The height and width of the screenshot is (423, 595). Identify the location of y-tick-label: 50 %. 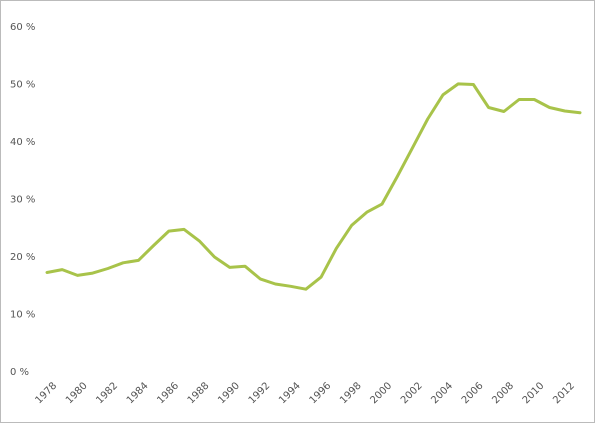
(22, 85).